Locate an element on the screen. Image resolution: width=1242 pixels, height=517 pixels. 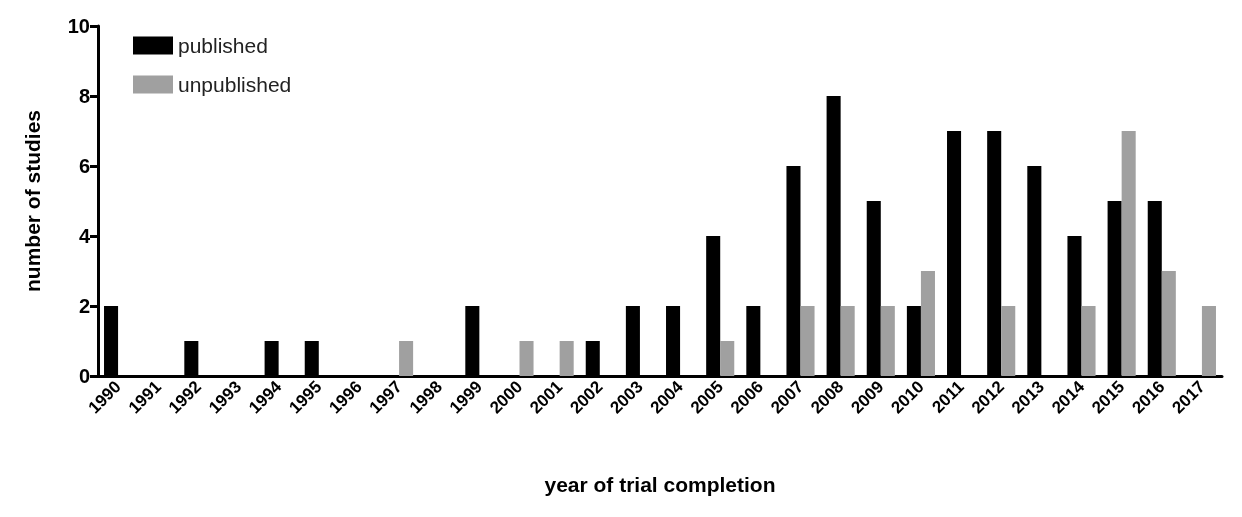
y-tick-label: 8 is located at coordinates (84, 96).